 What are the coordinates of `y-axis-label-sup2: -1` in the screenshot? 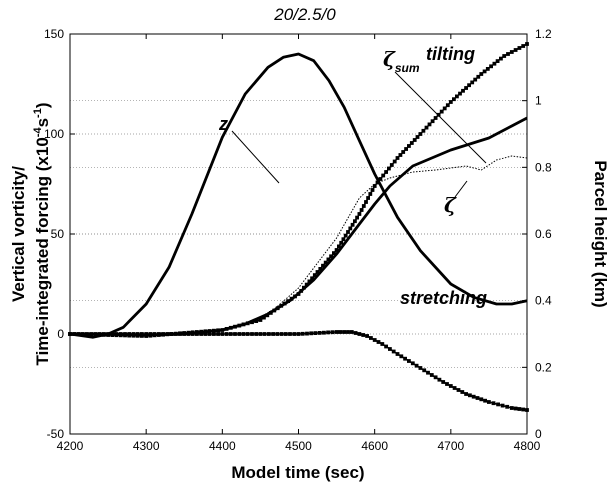 It's located at (38, 113).